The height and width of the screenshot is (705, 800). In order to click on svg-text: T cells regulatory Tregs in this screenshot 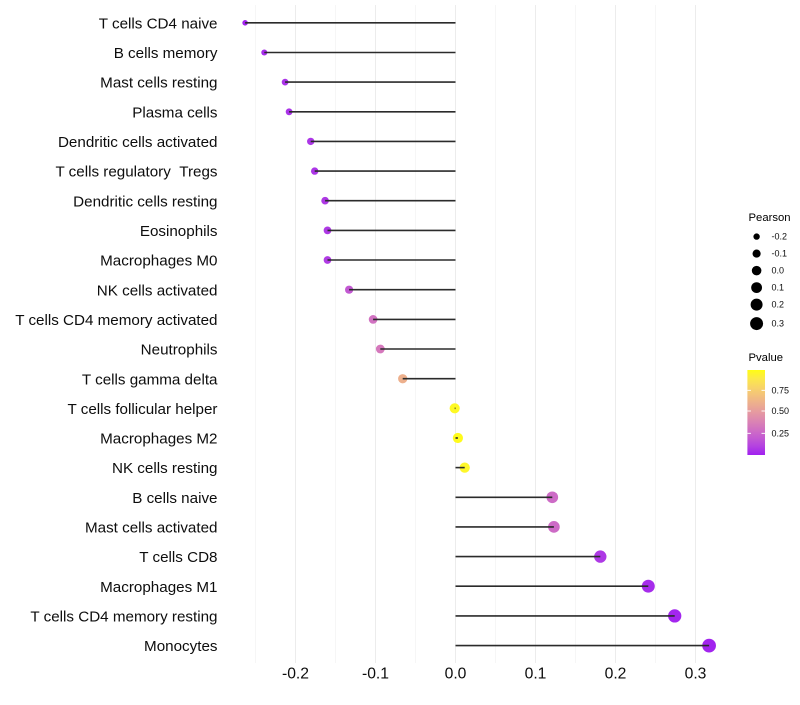, I will do `click(136, 172)`.